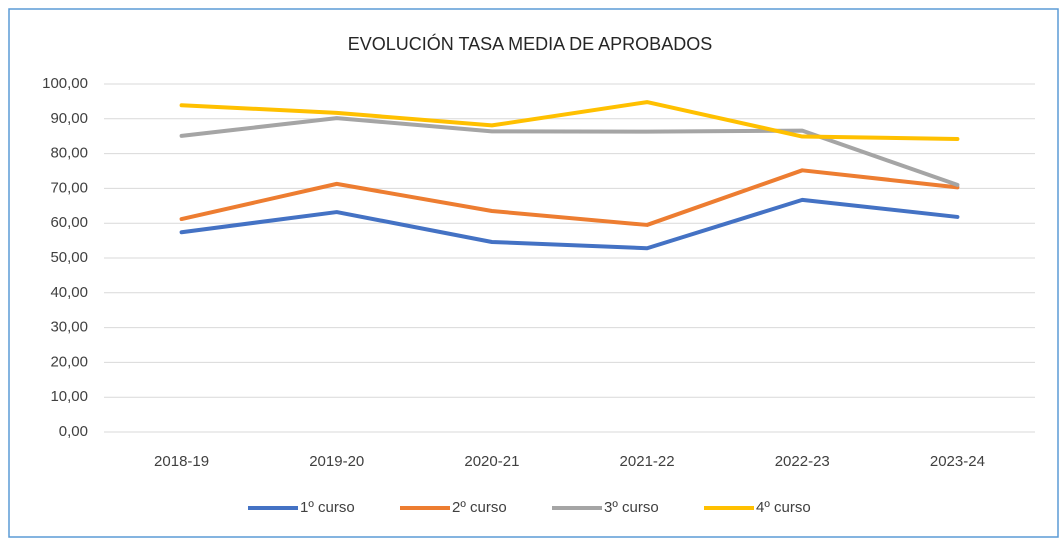  I want to click on y-tick-label: 60,00, so click(69, 222).